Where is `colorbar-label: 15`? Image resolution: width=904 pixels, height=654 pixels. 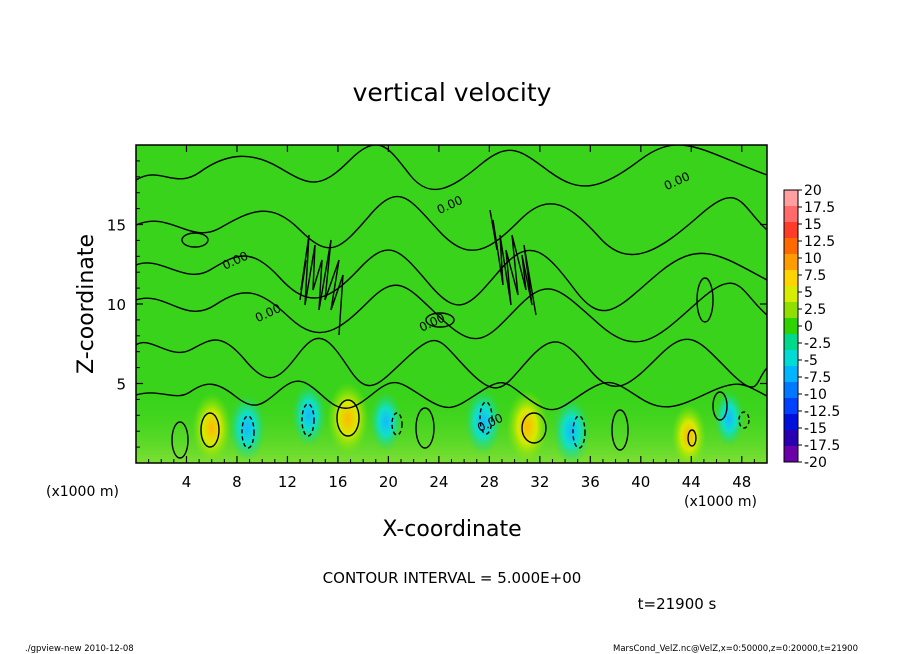
colorbar-label: 15 is located at coordinates (813, 225).